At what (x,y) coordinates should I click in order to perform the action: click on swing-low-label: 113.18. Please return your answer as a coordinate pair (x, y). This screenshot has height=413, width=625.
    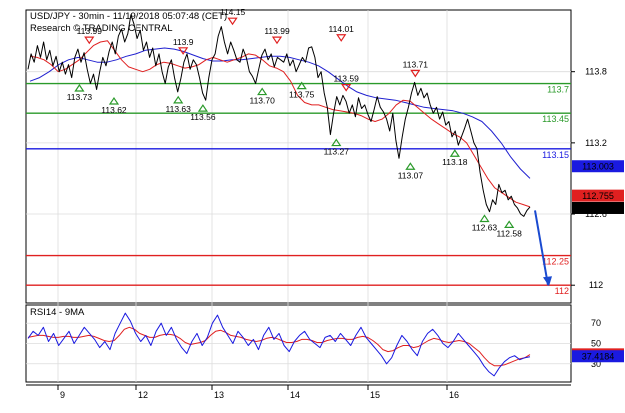
    Looking at the image, I should click on (455, 162).